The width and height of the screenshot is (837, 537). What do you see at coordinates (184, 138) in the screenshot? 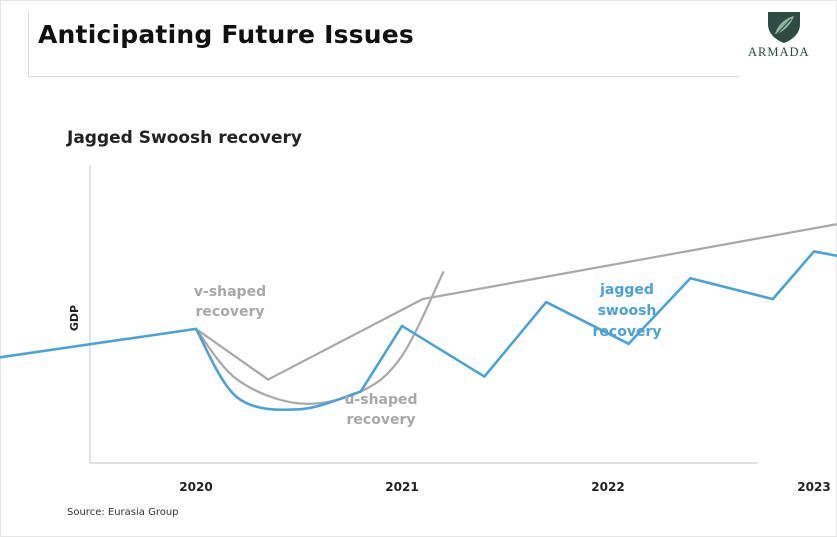
I see `chart-title: Jagged Swoosh recovery` at bounding box center [184, 138].